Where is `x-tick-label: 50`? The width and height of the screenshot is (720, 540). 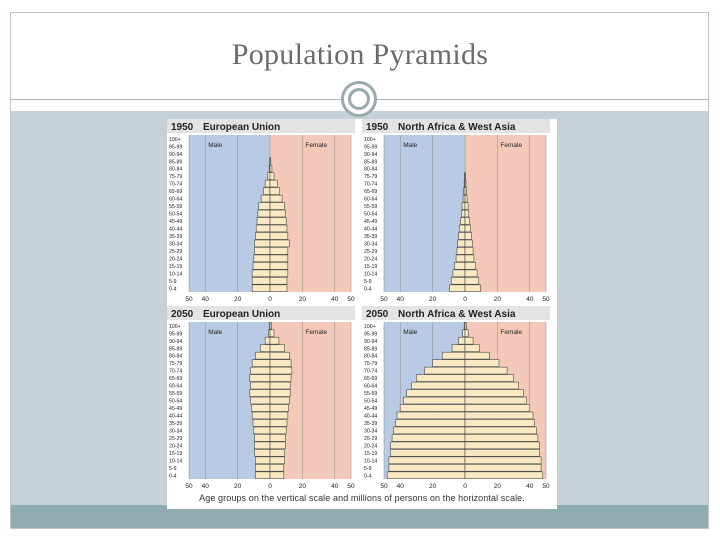
x-tick-label: 50 is located at coordinates (189, 486).